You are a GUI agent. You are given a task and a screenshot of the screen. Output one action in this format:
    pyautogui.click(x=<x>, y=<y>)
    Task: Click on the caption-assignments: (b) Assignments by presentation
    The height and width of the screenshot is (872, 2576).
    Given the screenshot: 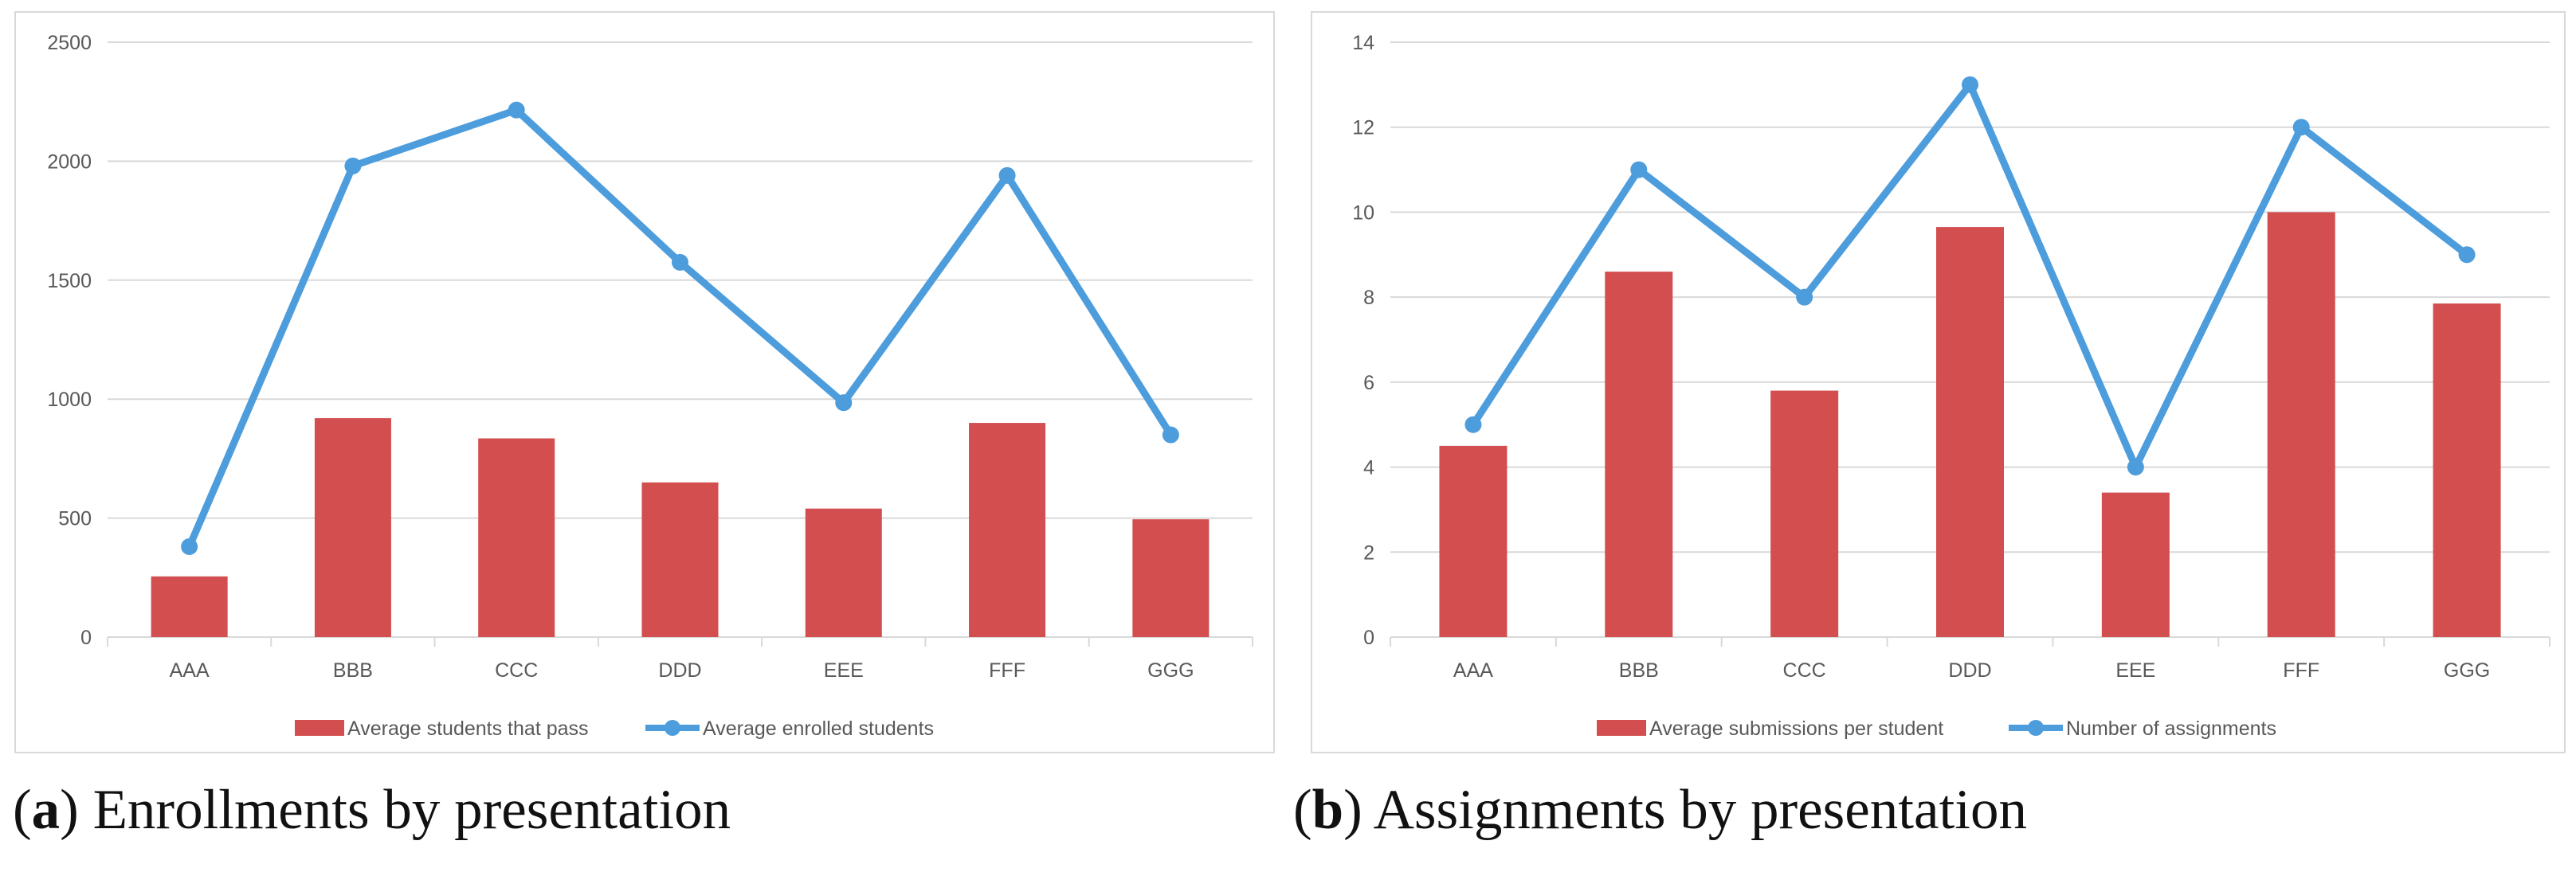 What is the action you would take?
    pyautogui.click(x=1660, y=810)
    